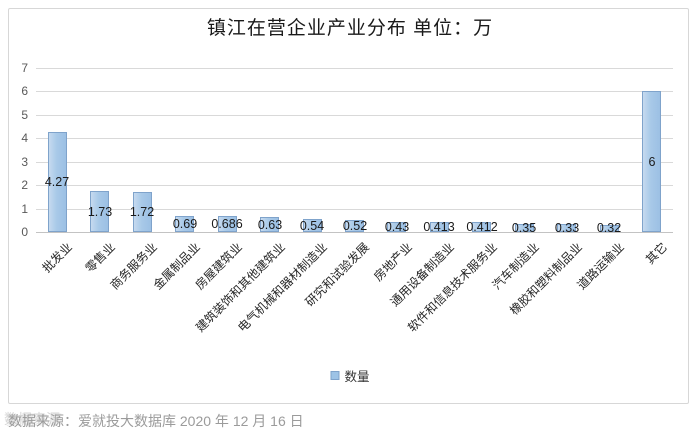 The image size is (700, 438). Describe the element at coordinates (32, 419) in the screenshot. I see `source-watermark: 数据来源` at that location.